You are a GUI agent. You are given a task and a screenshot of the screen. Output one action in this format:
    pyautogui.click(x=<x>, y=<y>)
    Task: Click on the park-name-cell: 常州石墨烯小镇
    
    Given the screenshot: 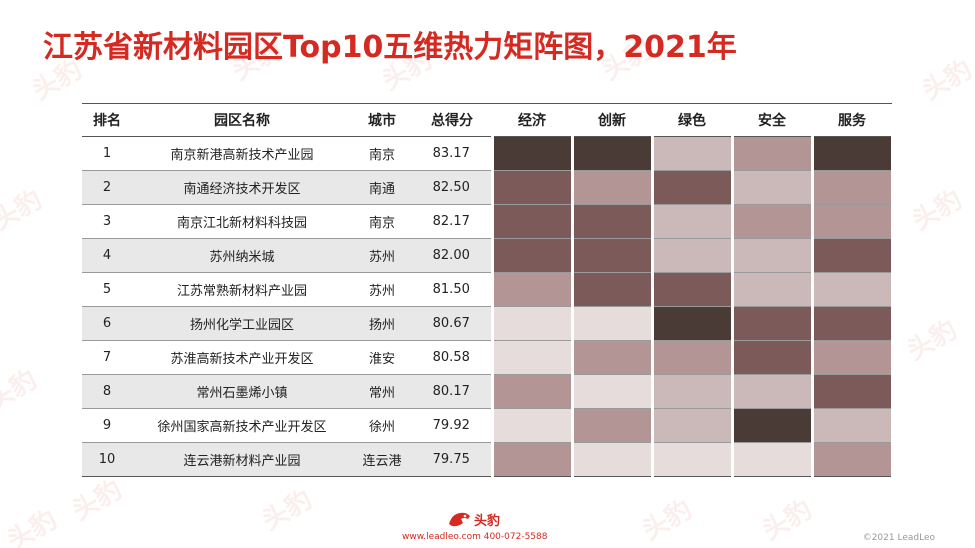 What is the action you would take?
    pyautogui.click(x=242, y=391)
    